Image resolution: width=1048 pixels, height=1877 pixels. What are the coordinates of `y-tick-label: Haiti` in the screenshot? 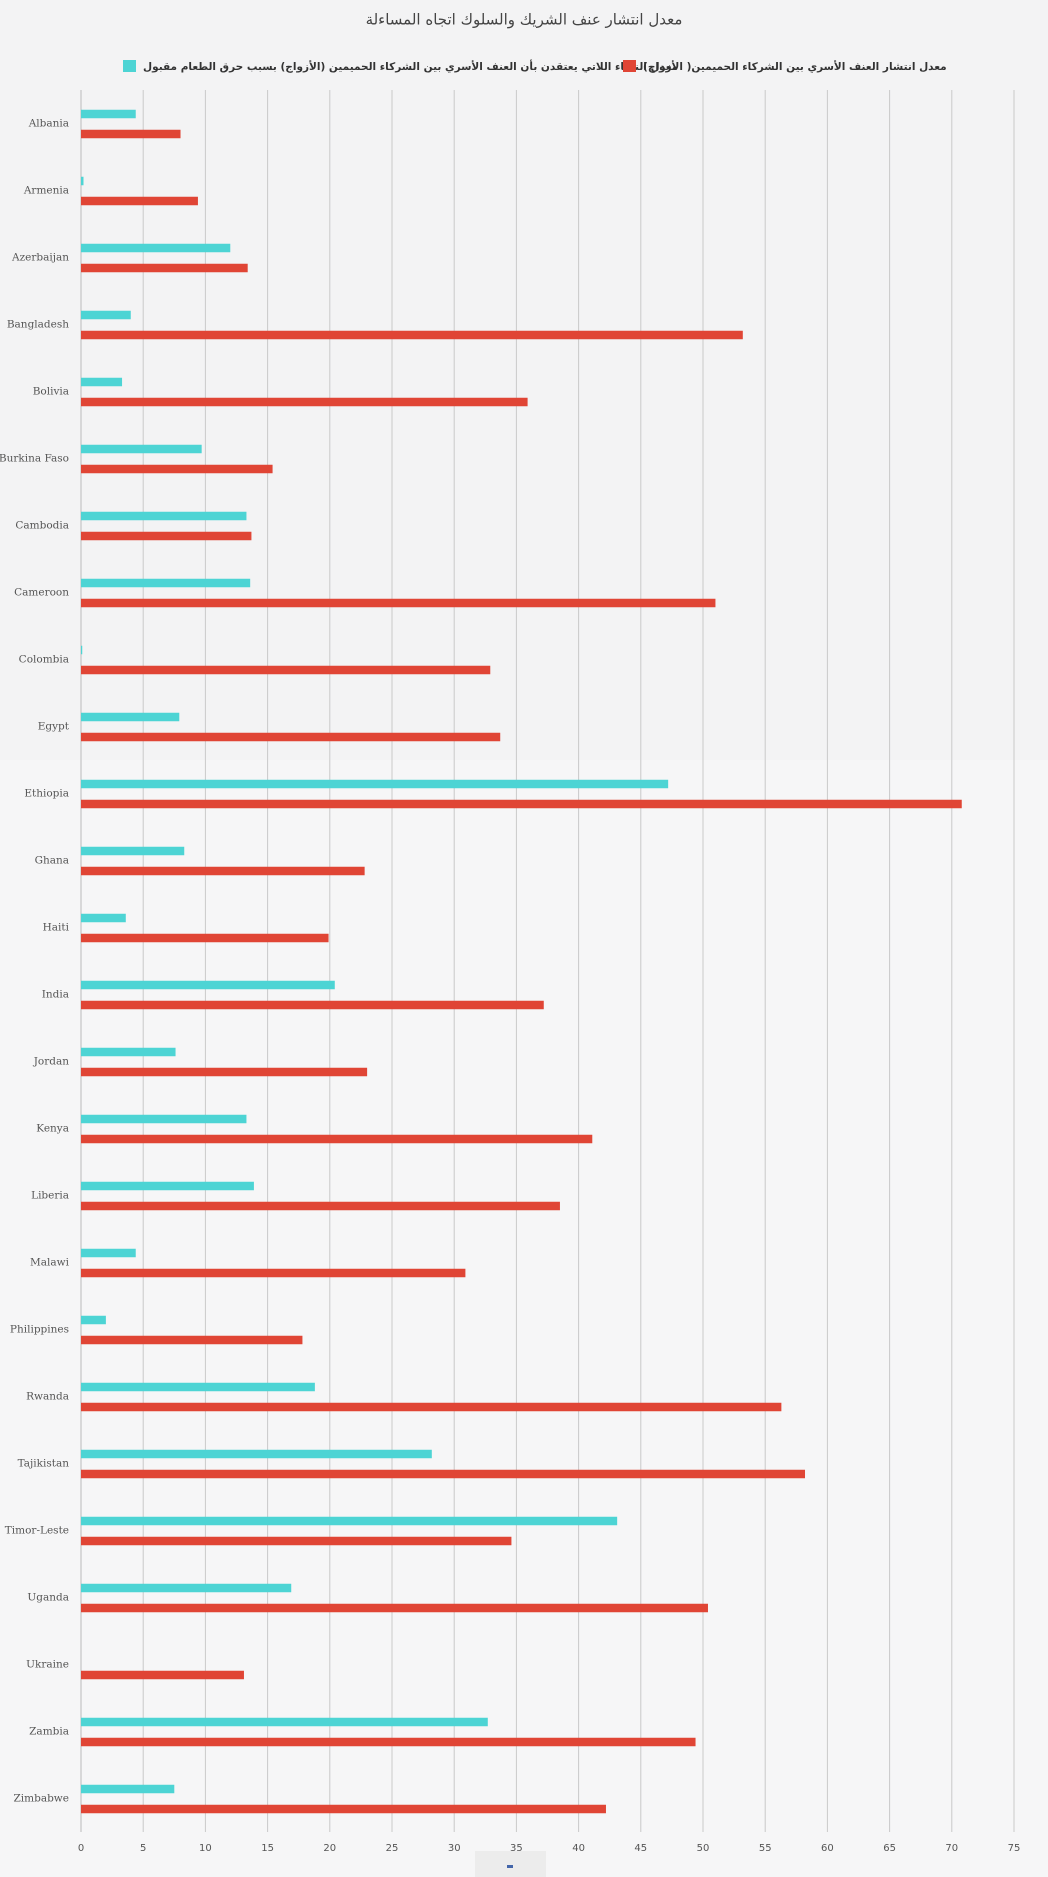 It's located at (56, 928).